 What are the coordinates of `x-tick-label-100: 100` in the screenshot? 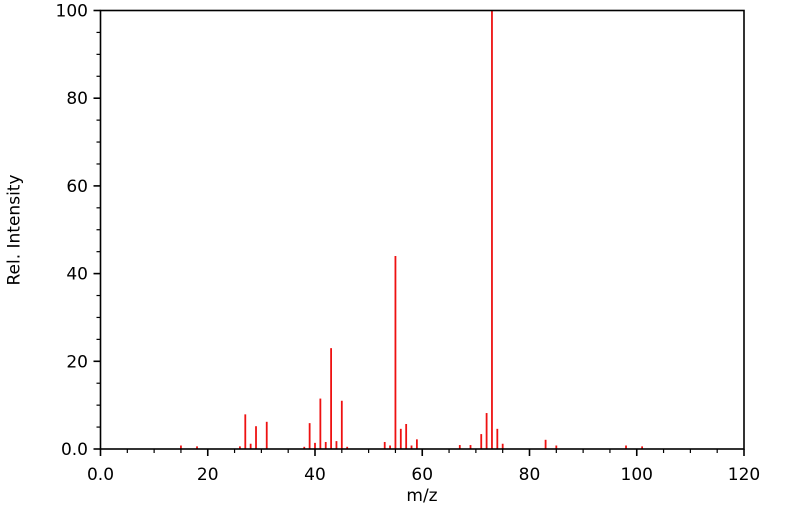 It's located at (637, 475).